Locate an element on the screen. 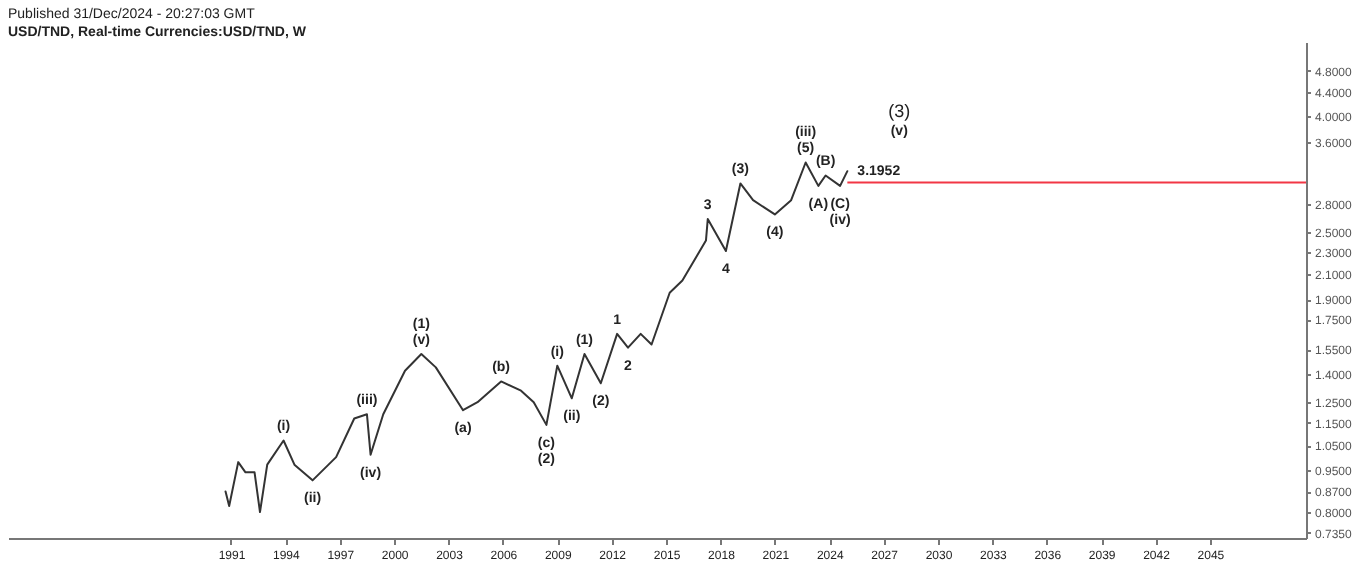 This screenshot has height=568, width=1360. annotation: (3) is located at coordinates (899, 111).